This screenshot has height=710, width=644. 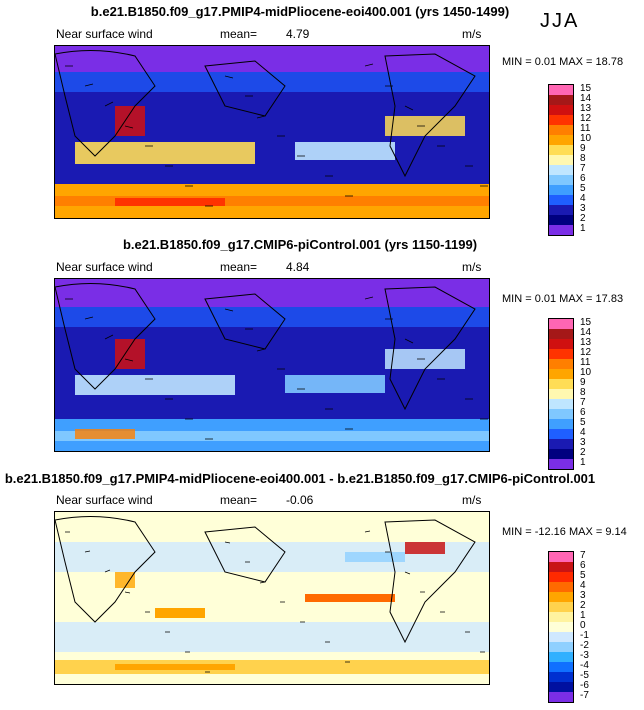 What do you see at coordinates (583, 198) in the screenshot?
I see `colorbar-1-label: 4` at bounding box center [583, 198].